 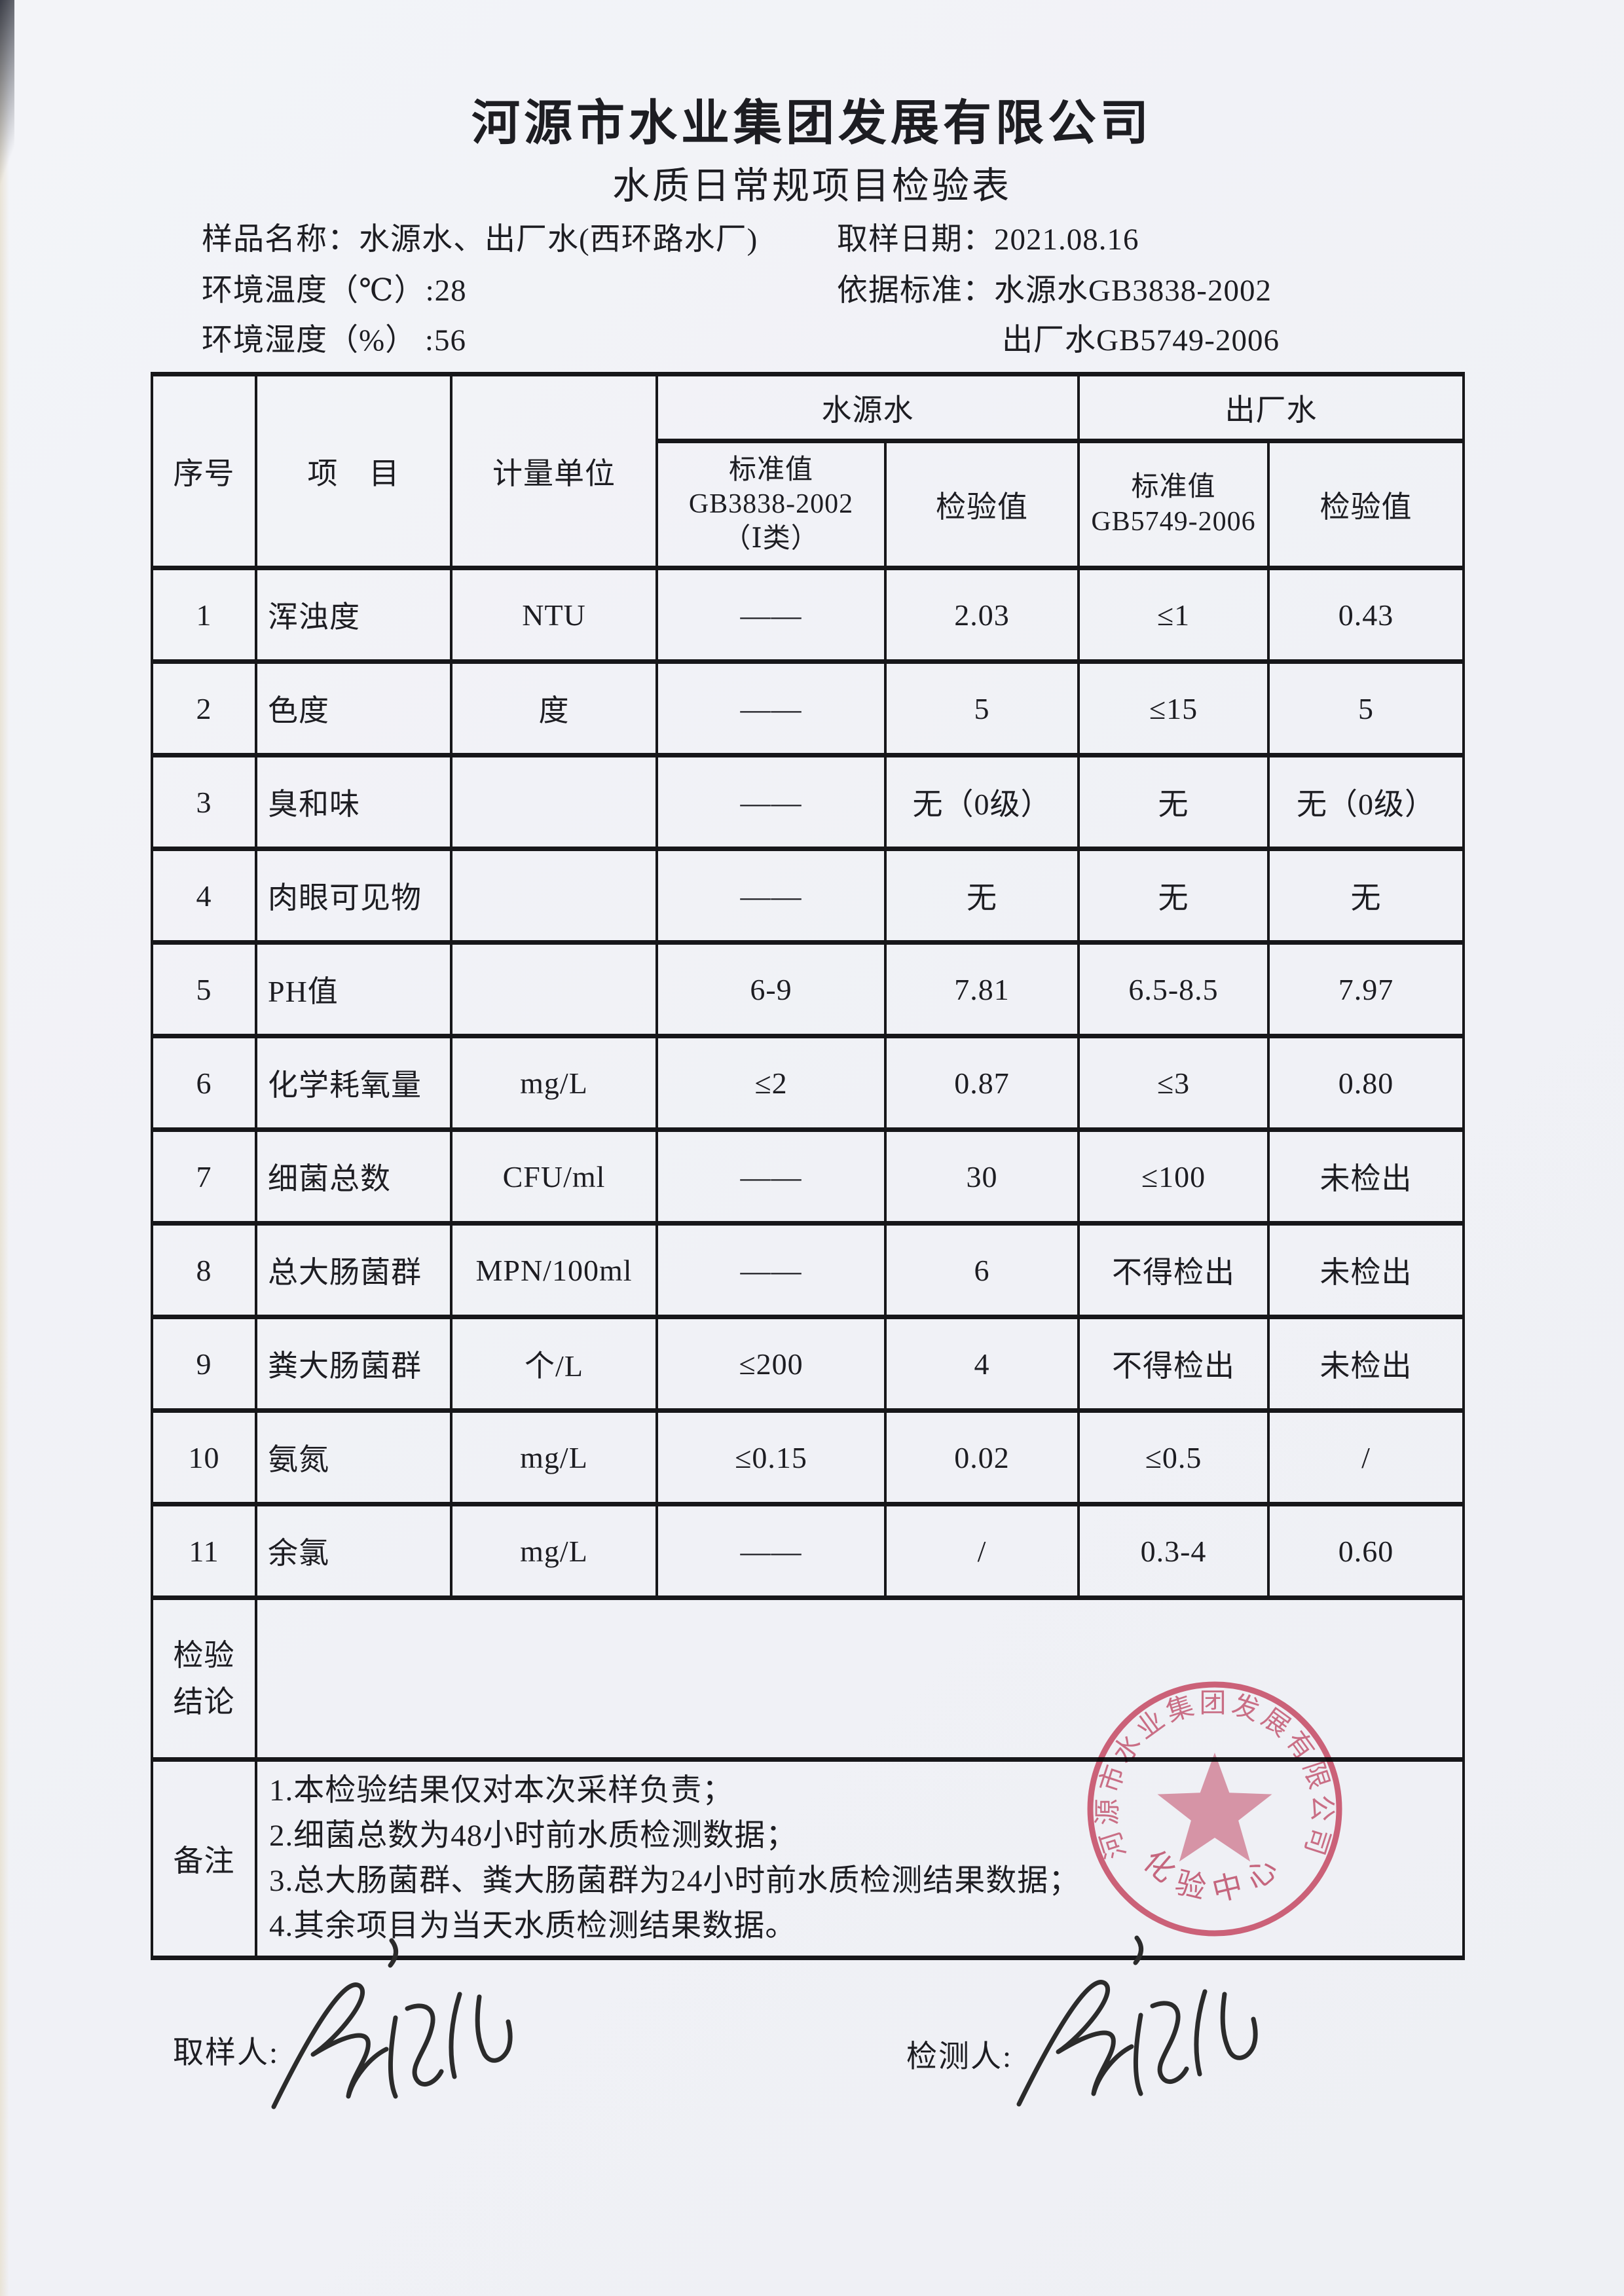 I want to click on ambient-temperature-line: 环境温度（℃）:28, so click(x=334, y=287).